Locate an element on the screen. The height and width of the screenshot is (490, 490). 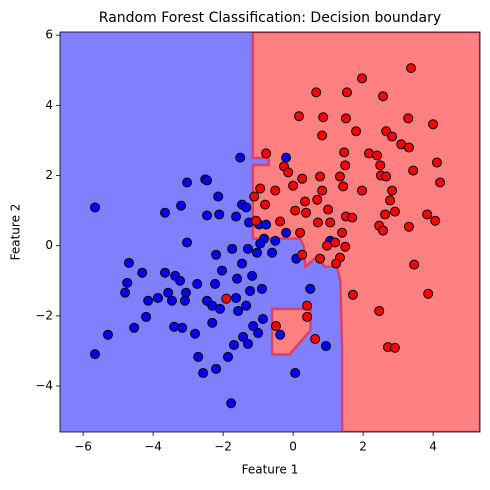
y-tick-label: 0 is located at coordinates (49, 245).